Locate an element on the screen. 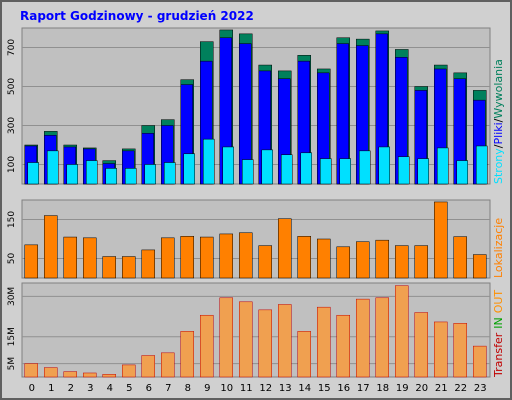 The image size is (512, 400). x-tick-label: 0 is located at coordinates (32, 388).